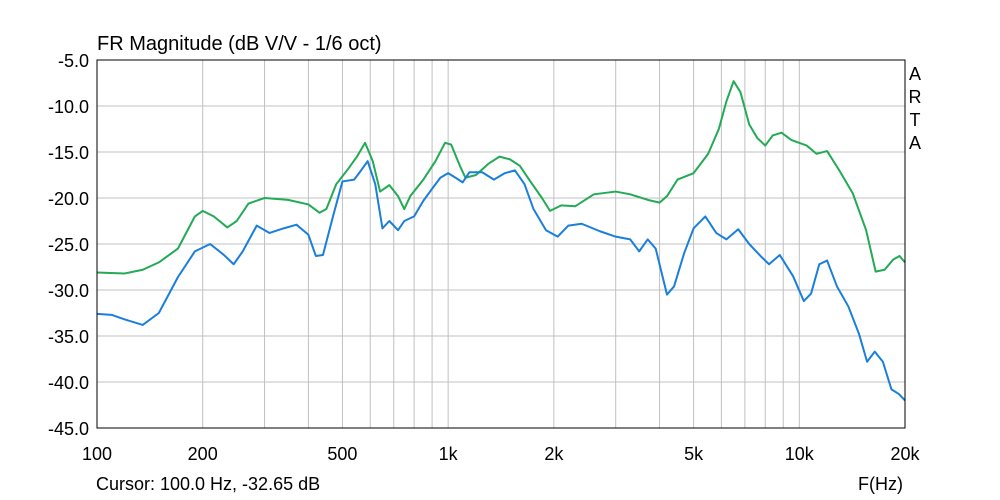  I want to click on y-tick-label: -45.0, so click(68, 429).